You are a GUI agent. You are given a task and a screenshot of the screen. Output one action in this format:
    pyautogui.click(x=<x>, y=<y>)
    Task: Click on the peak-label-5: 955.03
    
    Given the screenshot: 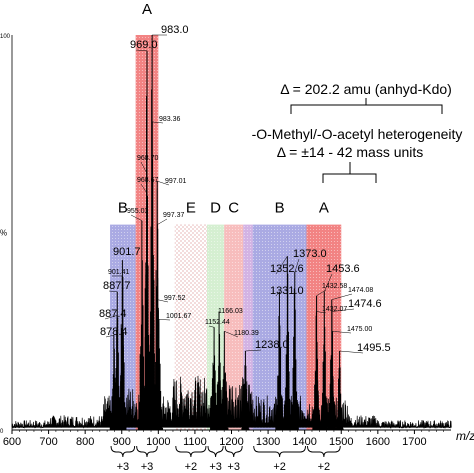 What is the action you would take?
    pyautogui.click(x=138, y=211)
    